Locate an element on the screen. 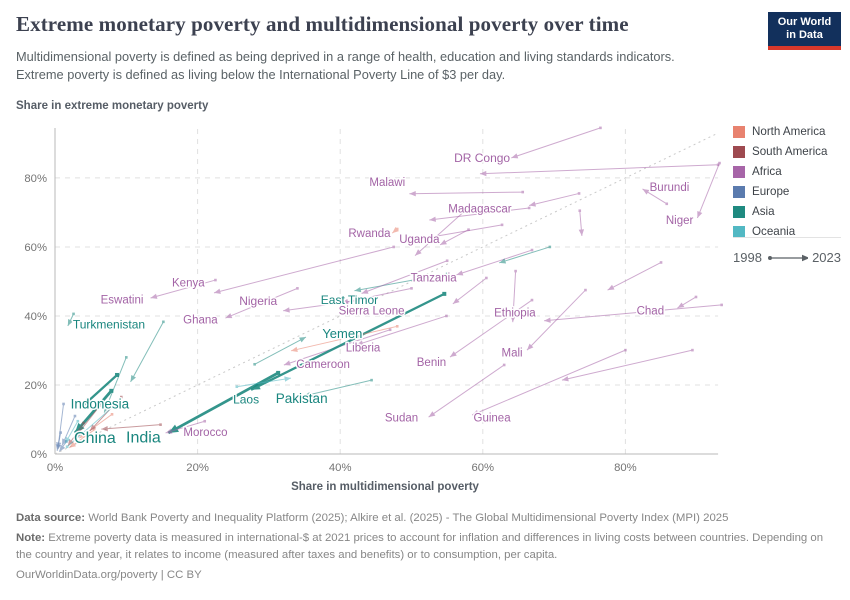 Image resolution: width=850 pixels, height=600 pixels. x-tick-label: 80% is located at coordinates (625, 468).